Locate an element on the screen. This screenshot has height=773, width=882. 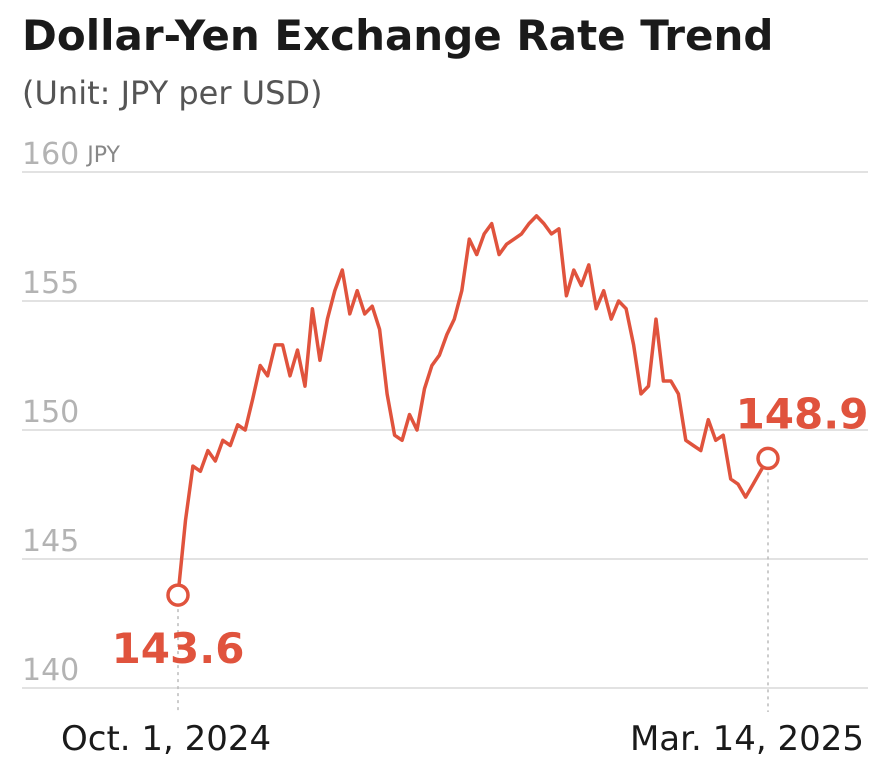
chart-title: Dollar-Yen Exchange Rate Trend is located at coordinates (397, 35).